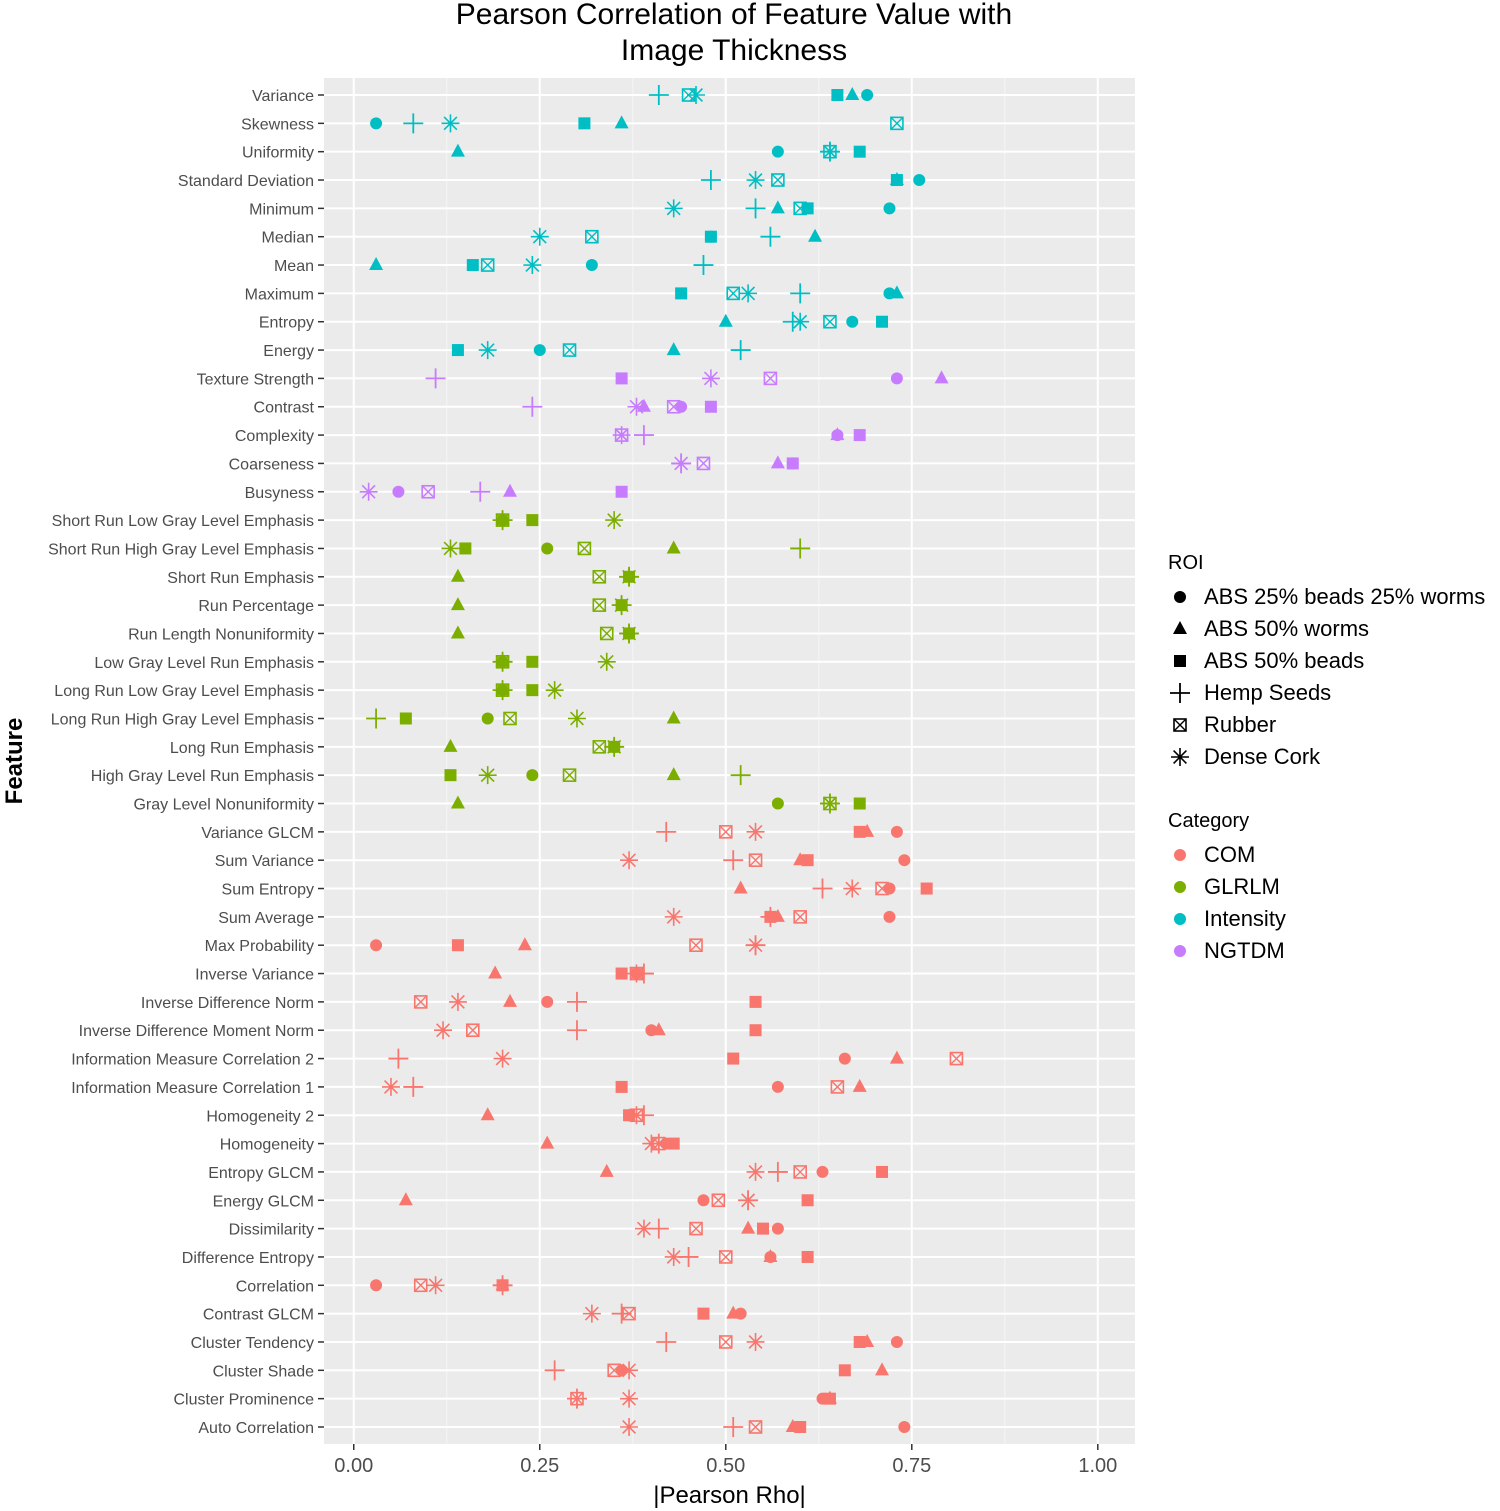 This screenshot has width=1500, height=1511. Describe the element at coordinates (182, 719) in the screenshot. I see `y-tick-label: Long Run High Gray Level Emphasis` at that location.